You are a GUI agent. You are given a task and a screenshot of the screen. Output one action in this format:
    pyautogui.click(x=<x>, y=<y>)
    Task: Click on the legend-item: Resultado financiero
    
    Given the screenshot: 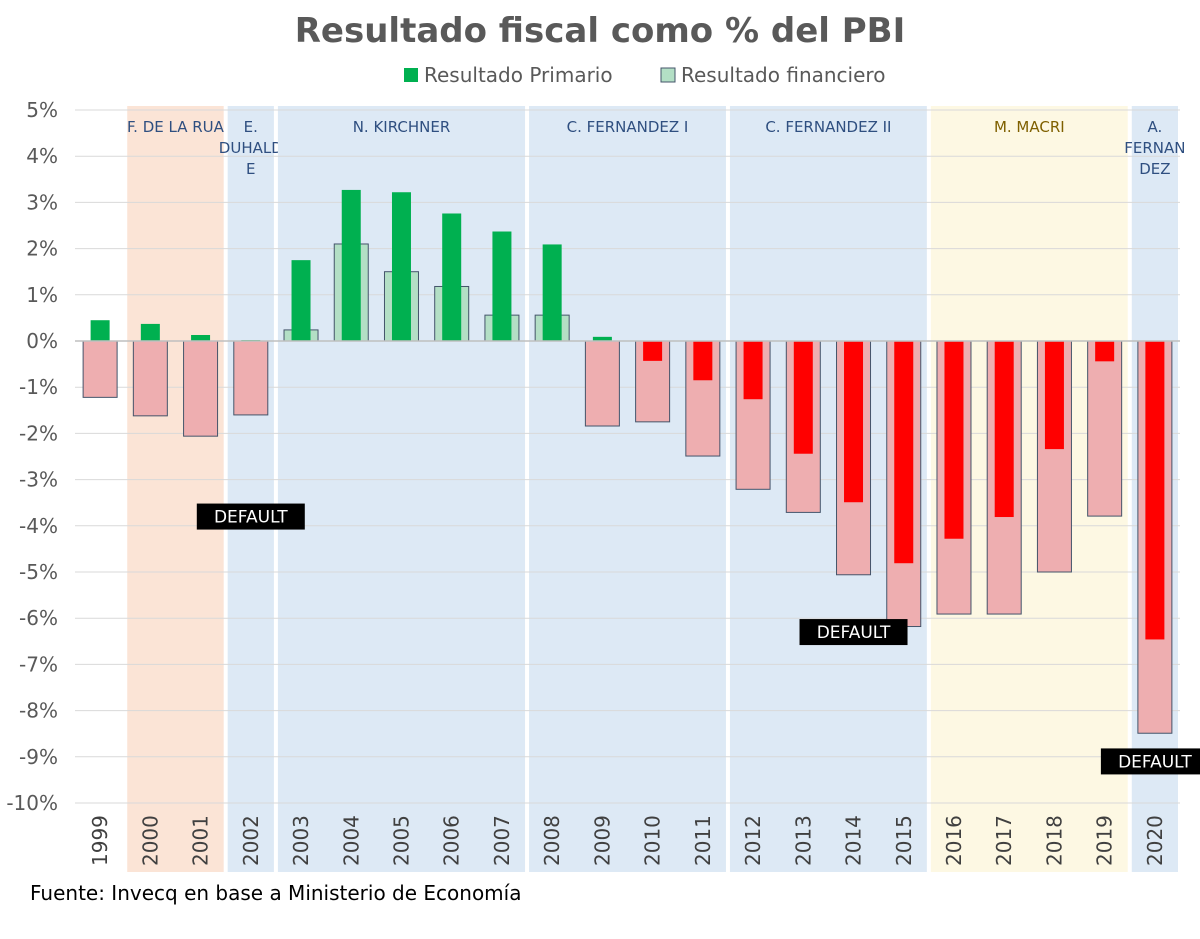 What is the action you would take?
    pyautogui.click(x=772, y=75)
    